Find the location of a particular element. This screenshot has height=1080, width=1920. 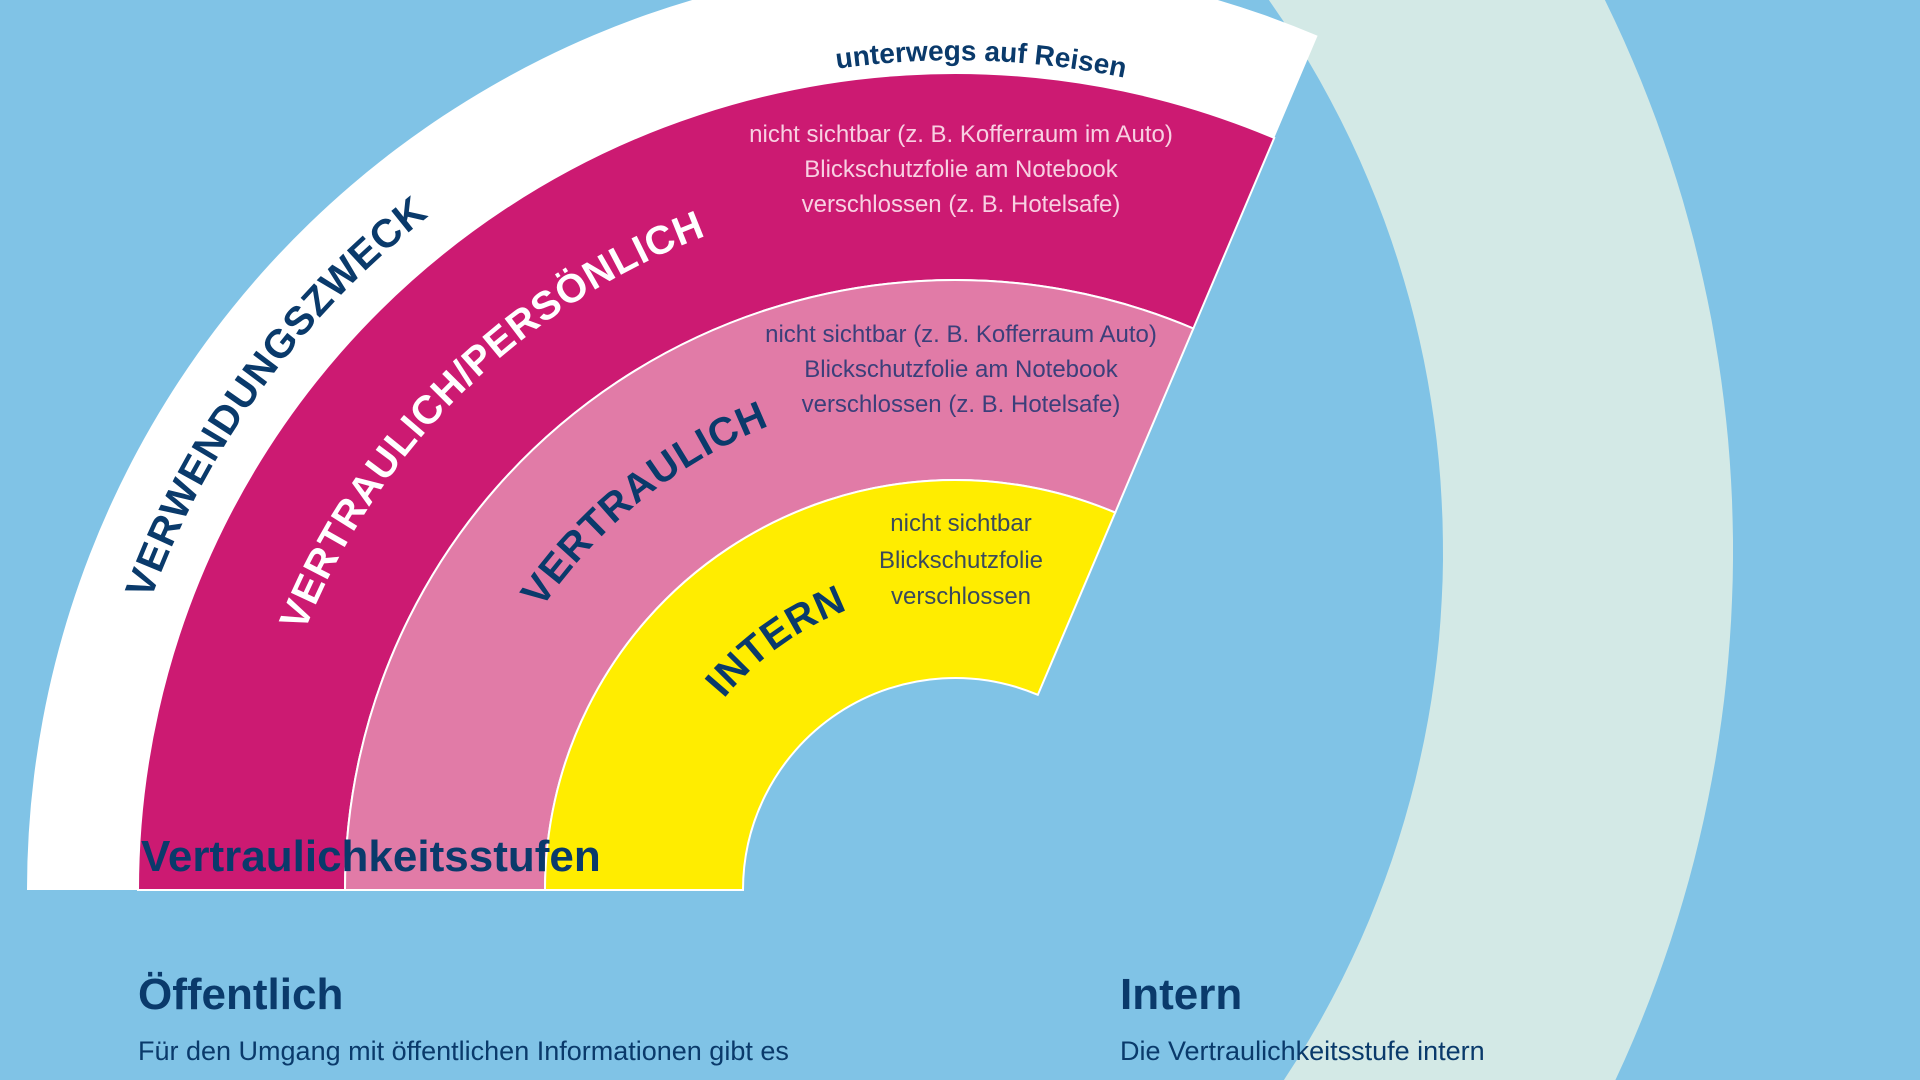

desc-line: verschlossen is located at coordinates (961, 596).